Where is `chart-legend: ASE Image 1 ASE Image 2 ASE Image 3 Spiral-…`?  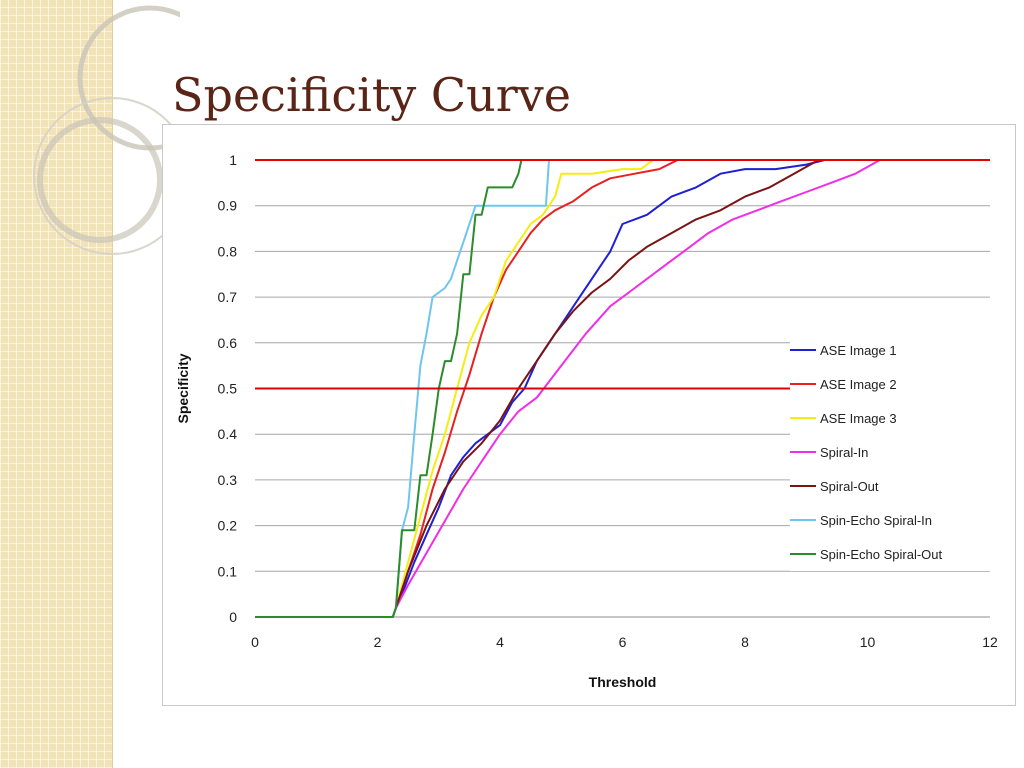
chart-legend: ASE Image 1 ASE Image 2 ASE Image 3 Spiral-… is located at coordinates (890, 452).